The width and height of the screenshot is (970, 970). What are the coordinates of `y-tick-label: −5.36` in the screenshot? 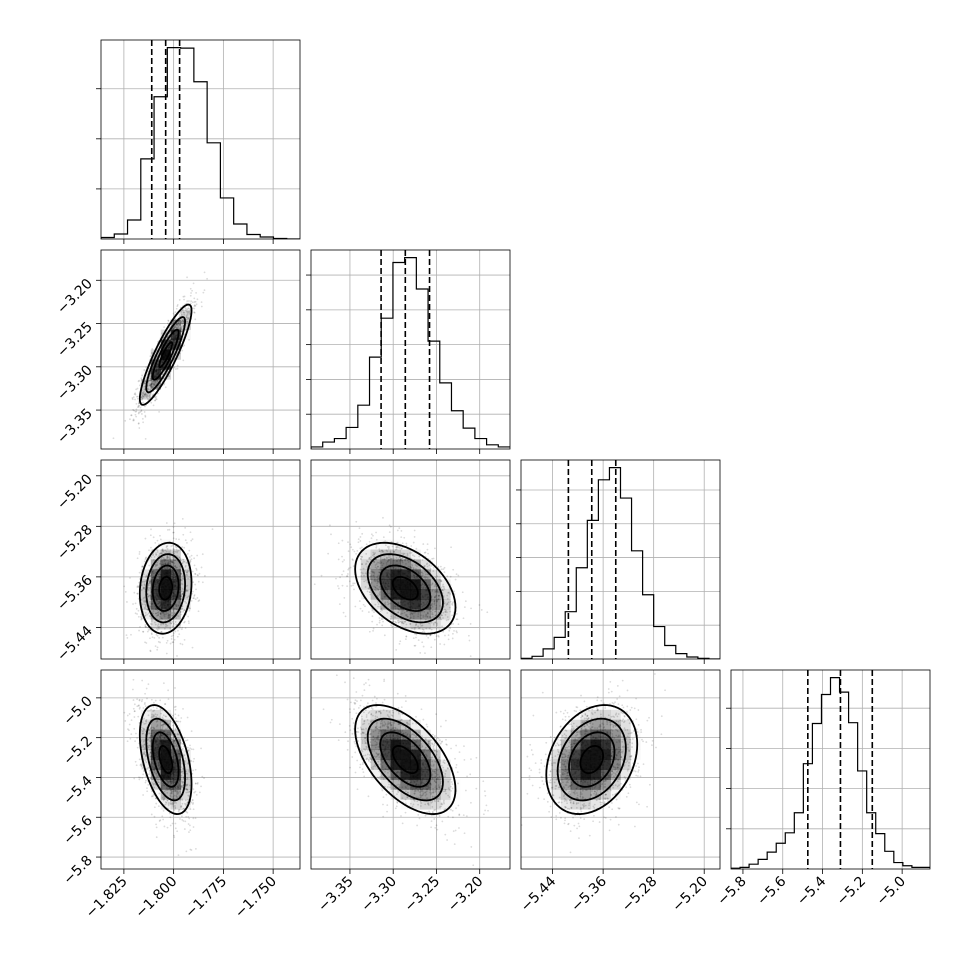 It's located at (75, 593).